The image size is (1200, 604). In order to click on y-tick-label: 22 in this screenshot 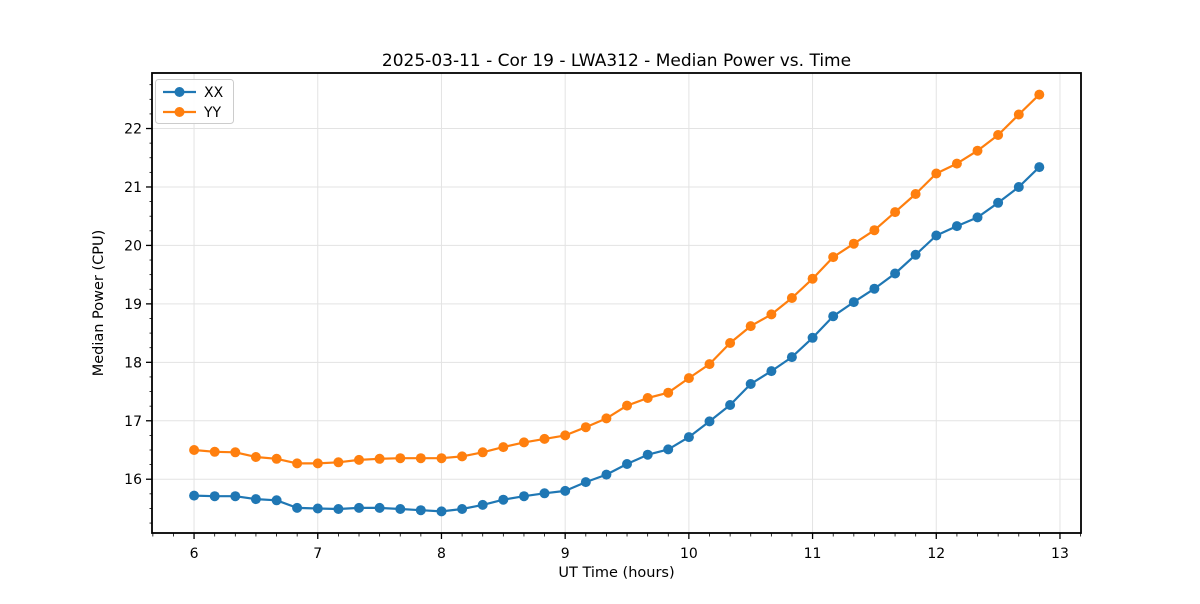, I will do `click(133, 130)`.